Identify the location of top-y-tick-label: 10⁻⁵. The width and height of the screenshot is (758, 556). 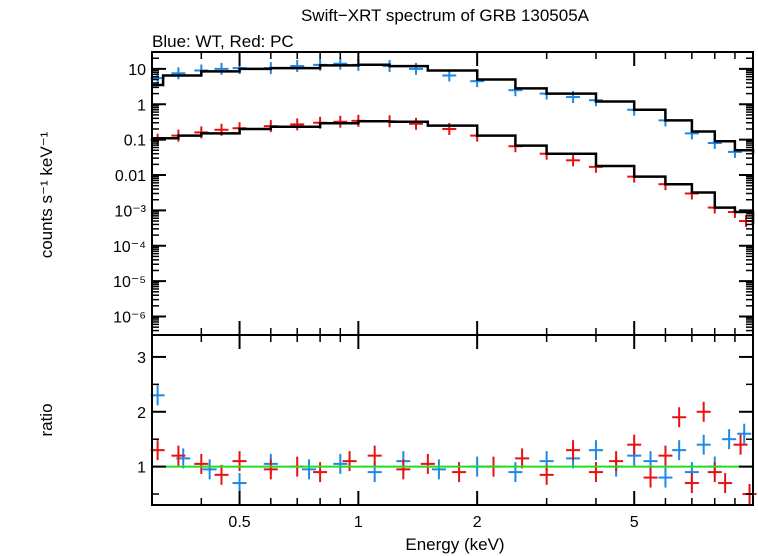
(129, 282).